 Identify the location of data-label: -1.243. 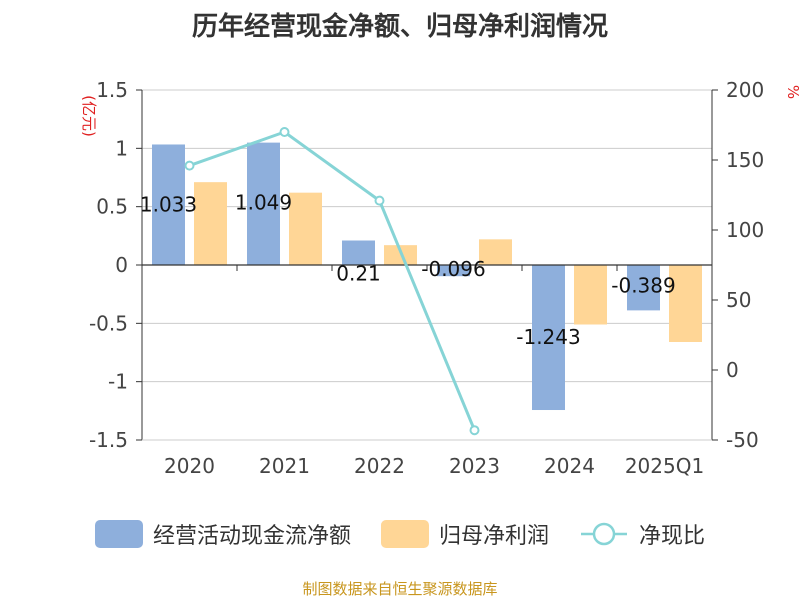
(548, 337).